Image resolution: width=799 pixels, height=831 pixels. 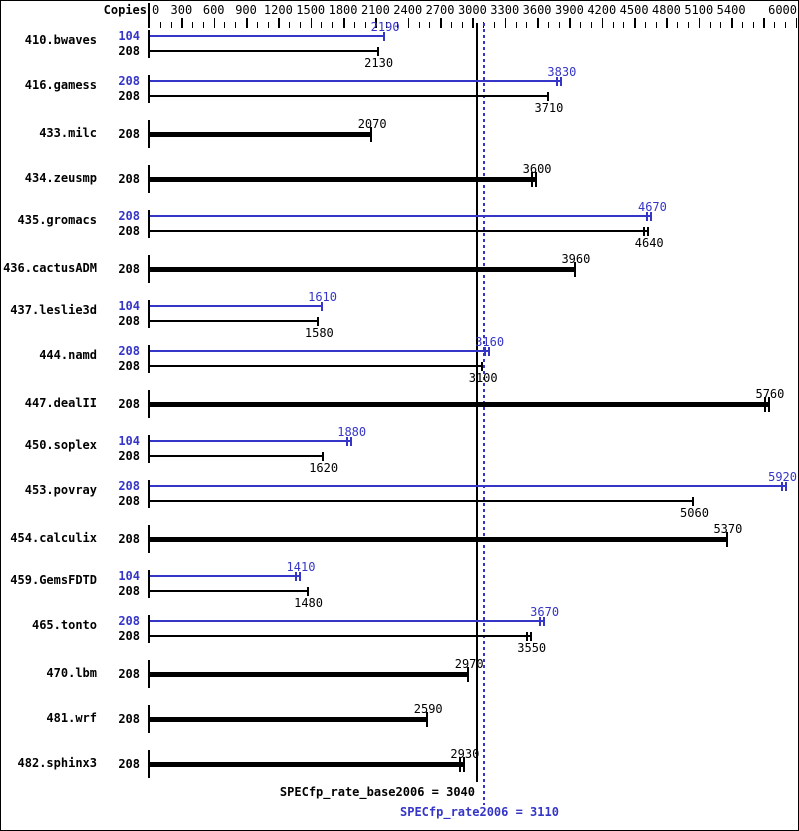 I want to click on x-axis-tick-label: 4200, so click(x=602, y=10).